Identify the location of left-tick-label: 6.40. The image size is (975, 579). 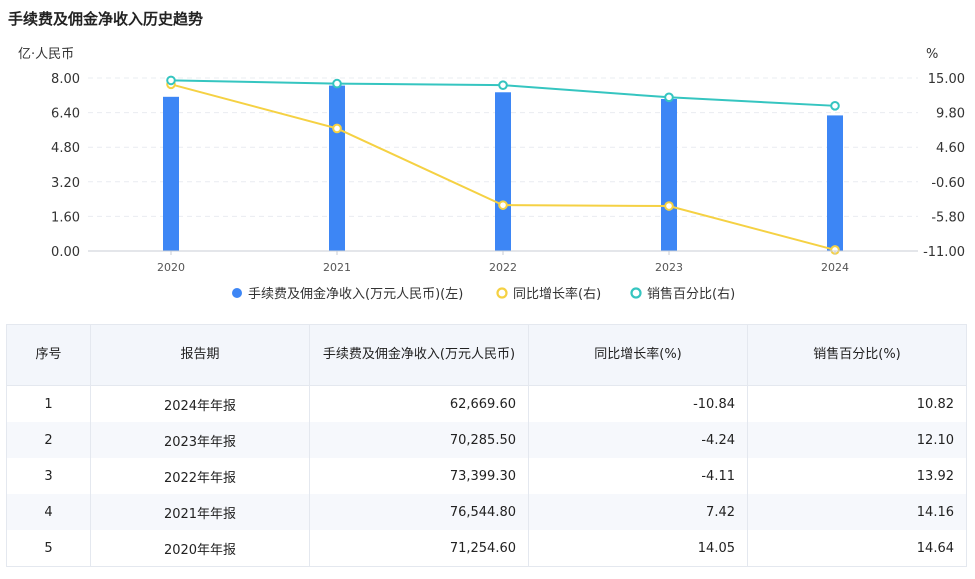
(65, 114).